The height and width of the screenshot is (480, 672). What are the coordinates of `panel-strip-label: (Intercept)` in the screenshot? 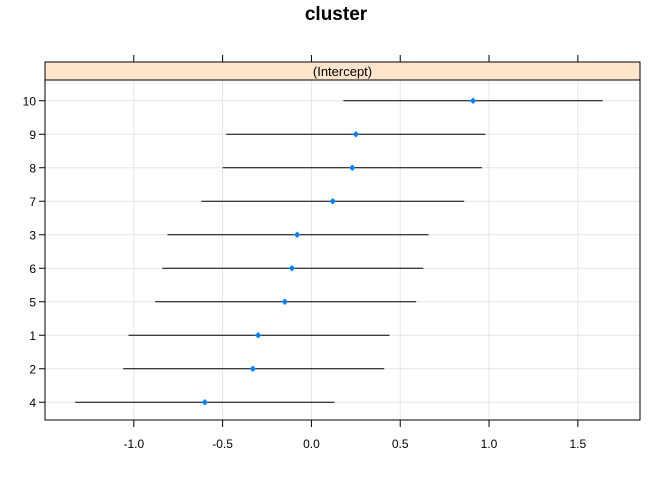 It's located at (342, 71).